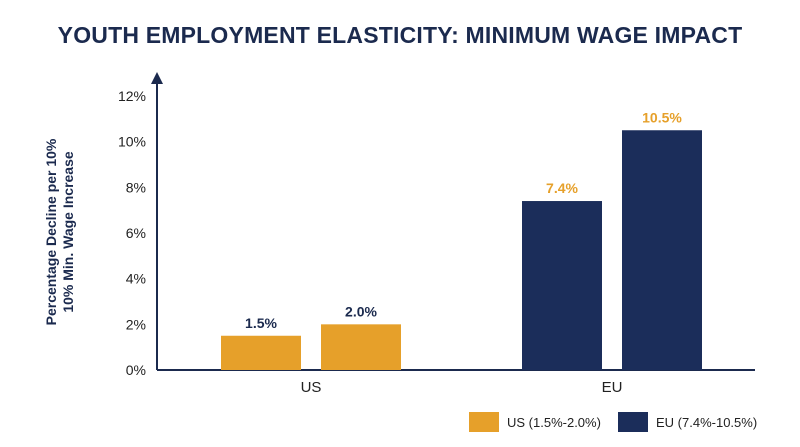 The image size is (800, 447). Describe the element at coordinates (68, 232) in the screenshot. I see `y-axis-label-line-2: 10% Min. Wage Increase` at that location.